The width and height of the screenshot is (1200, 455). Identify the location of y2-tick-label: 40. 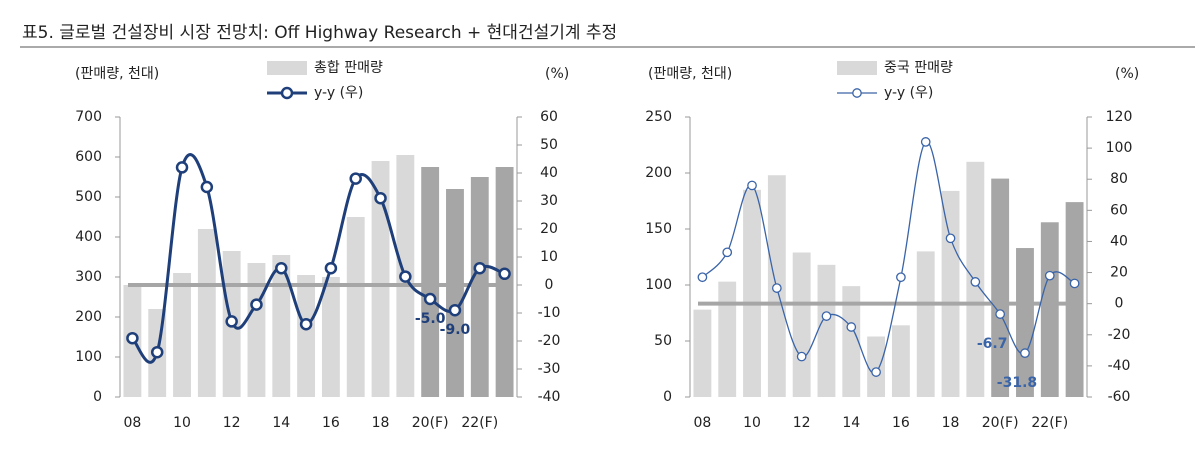
(549, 173).